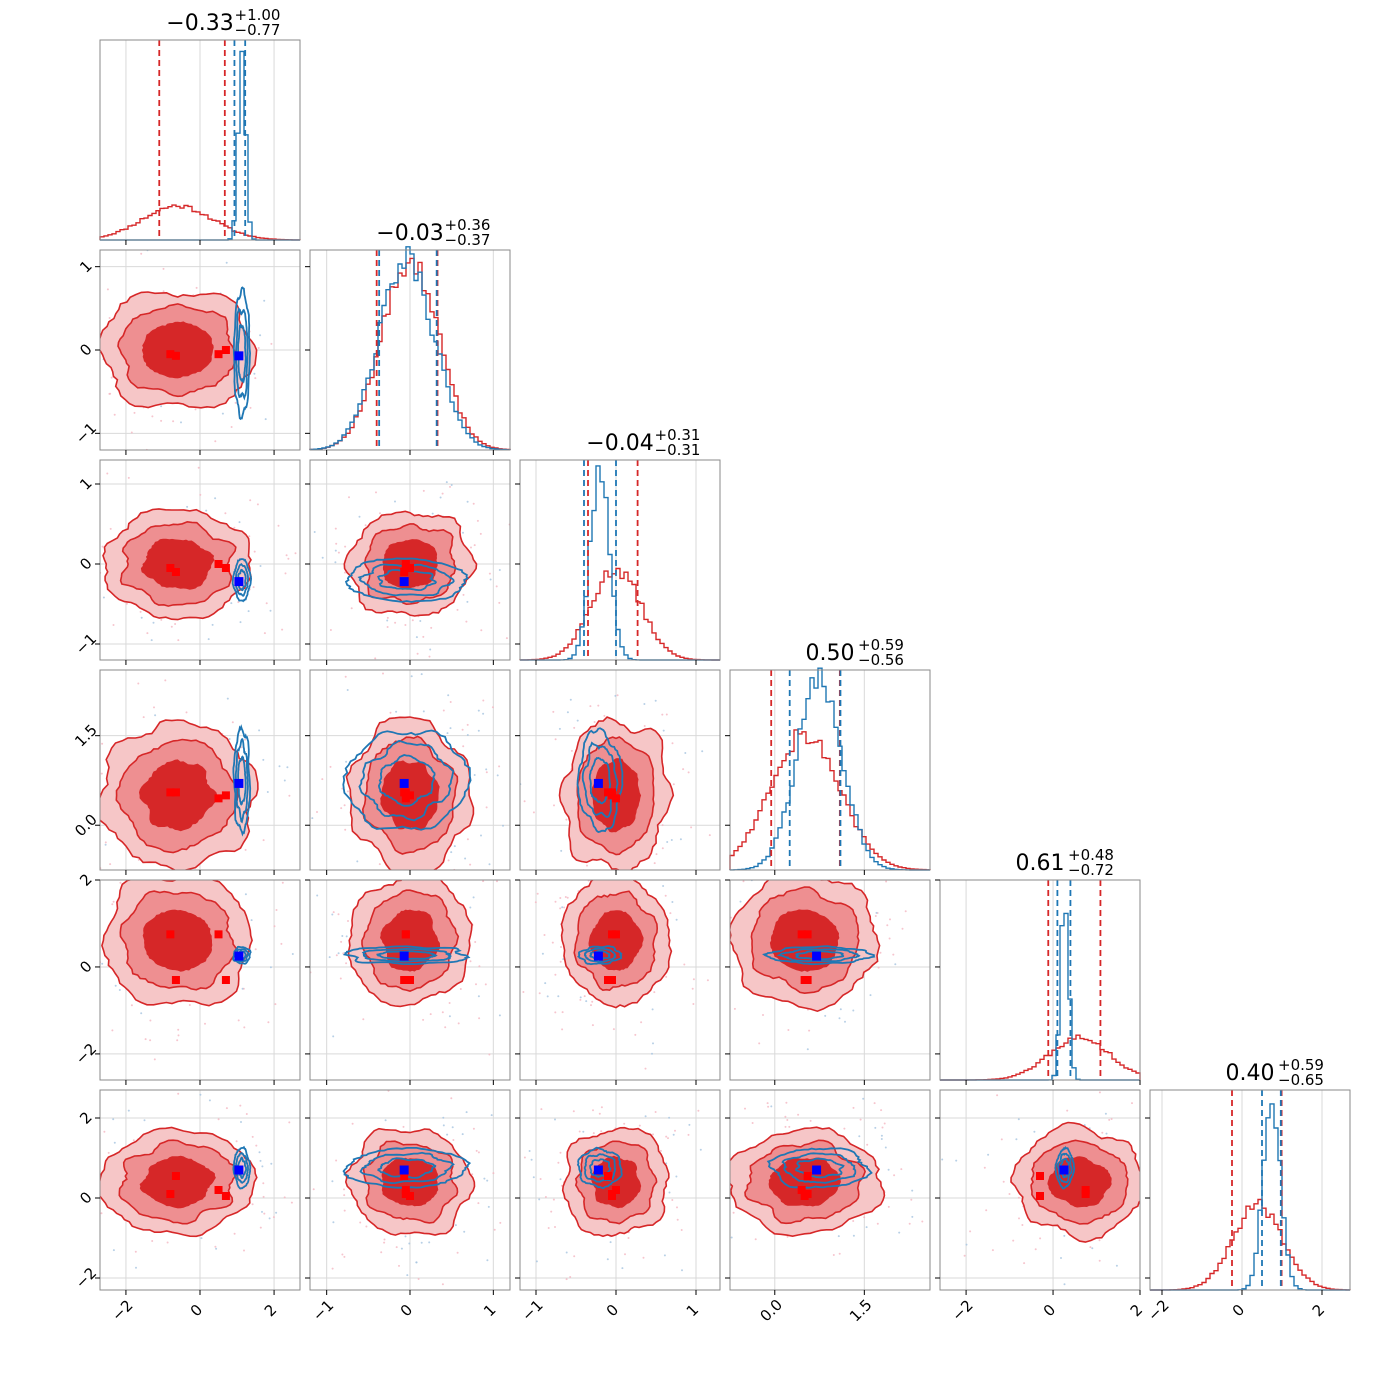 The width and height of the screenshot is (1390, 1390). Describe the element at coordinates (406, 780) in the screenshot. I see `posterior-contour` at that location.